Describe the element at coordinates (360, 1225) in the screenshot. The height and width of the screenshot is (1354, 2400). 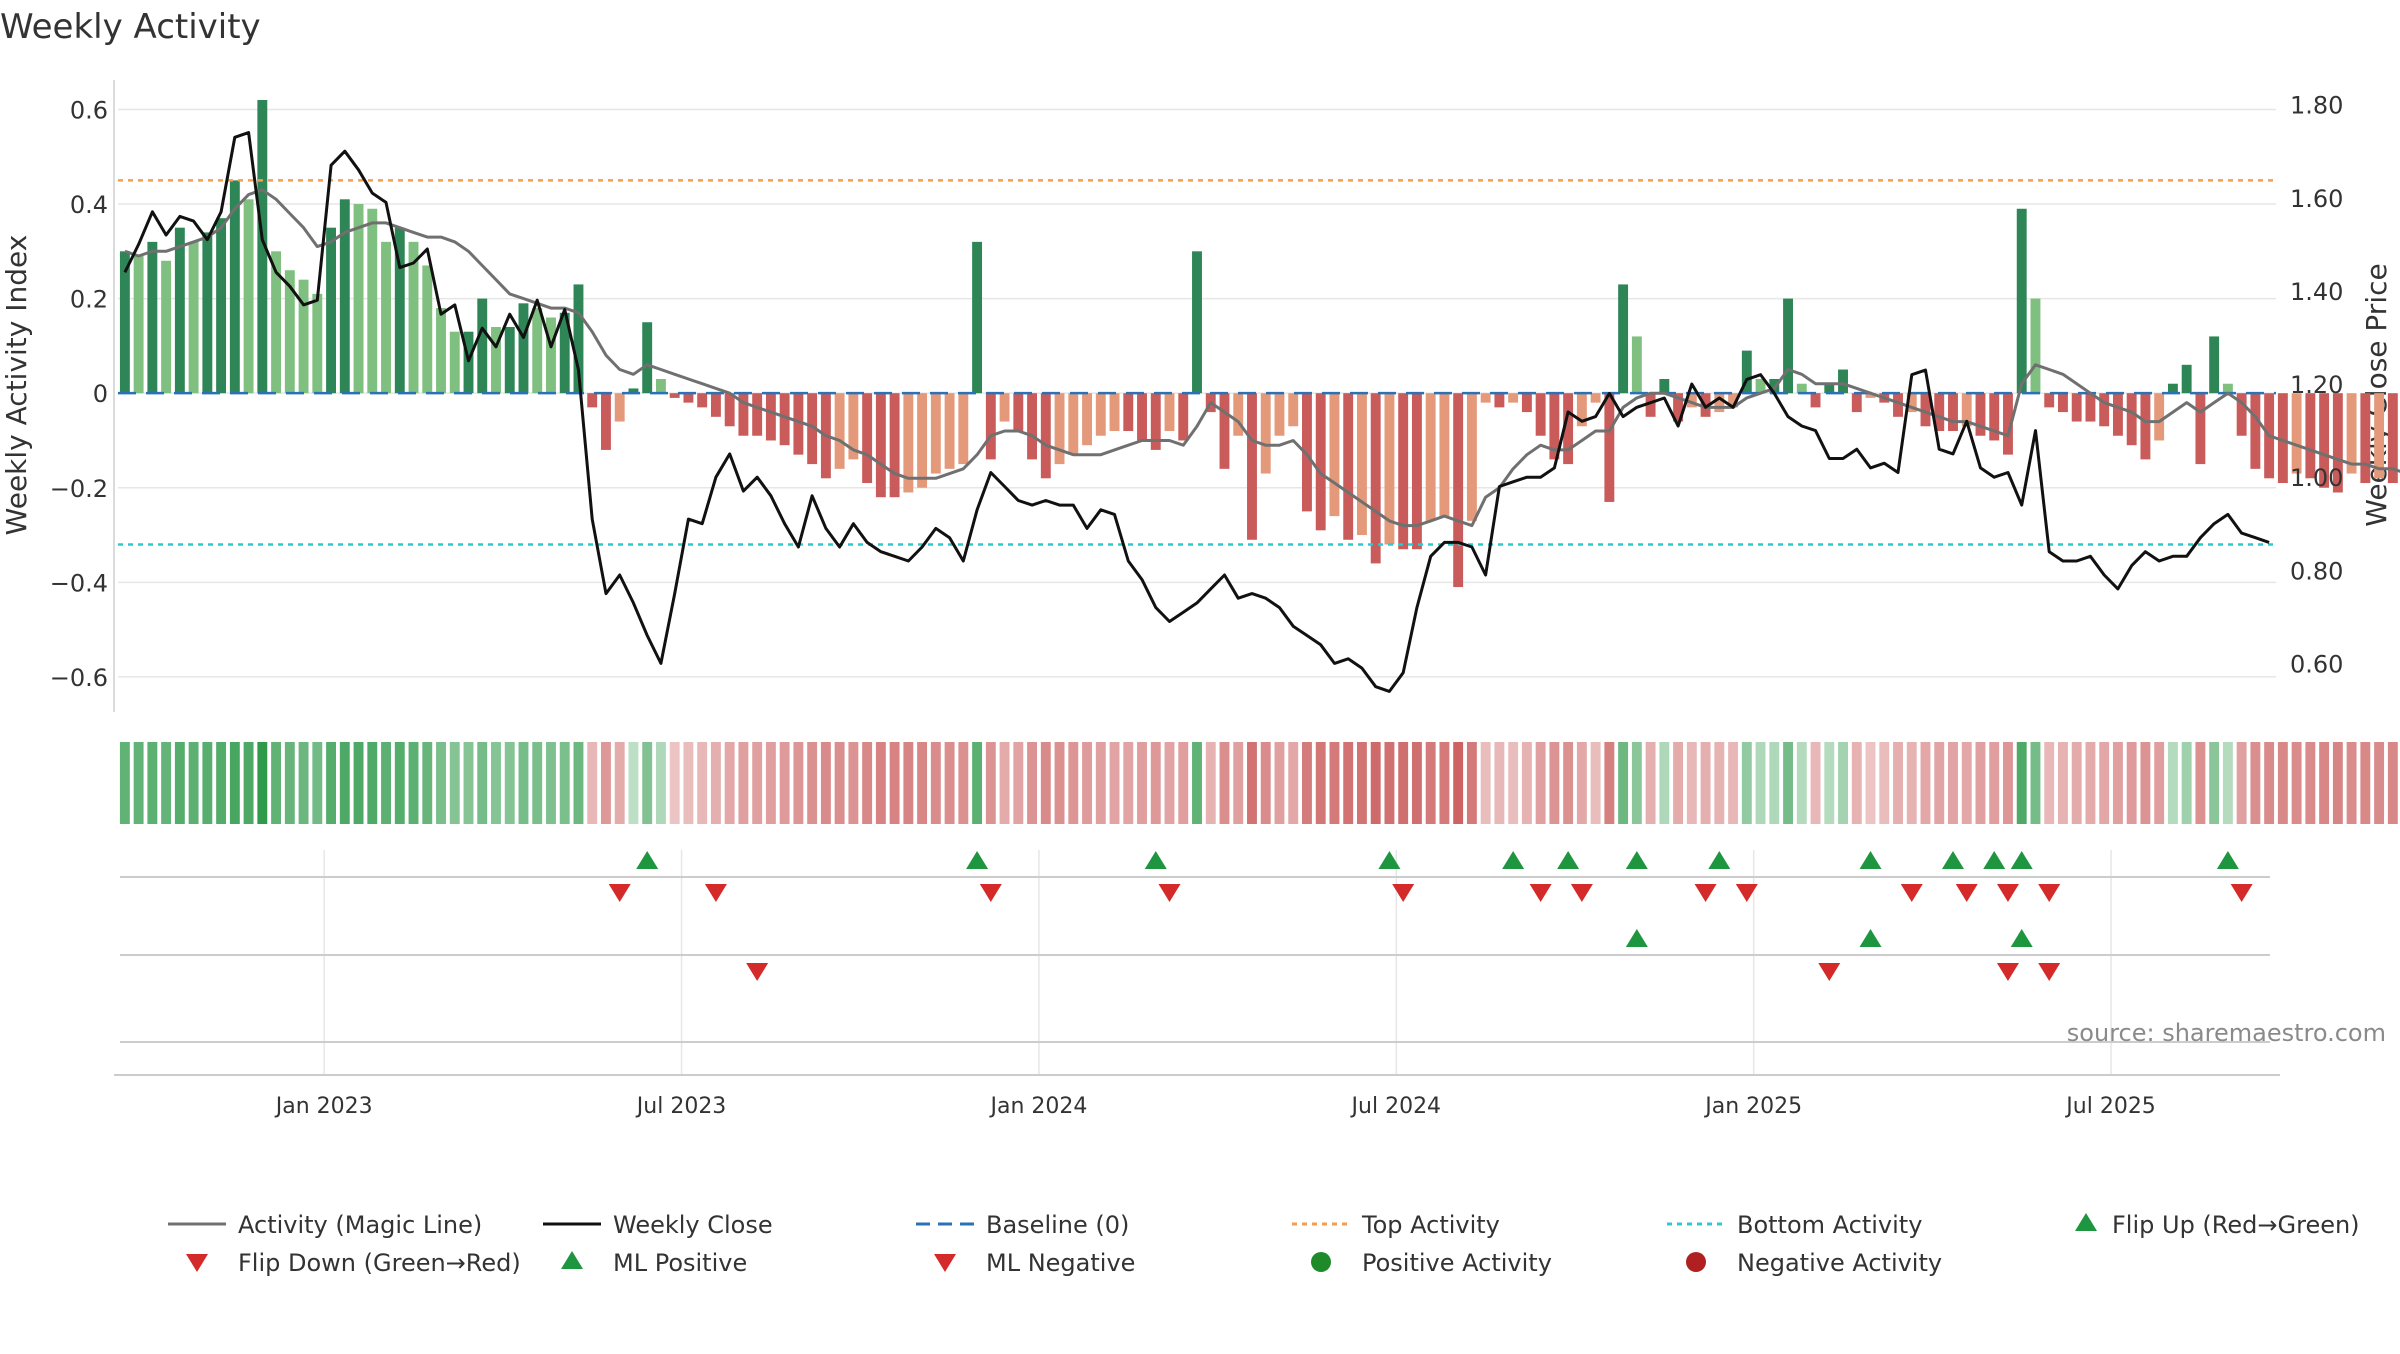
I see `legend-magic-line-label: Activity (Magic Line)` at that location.